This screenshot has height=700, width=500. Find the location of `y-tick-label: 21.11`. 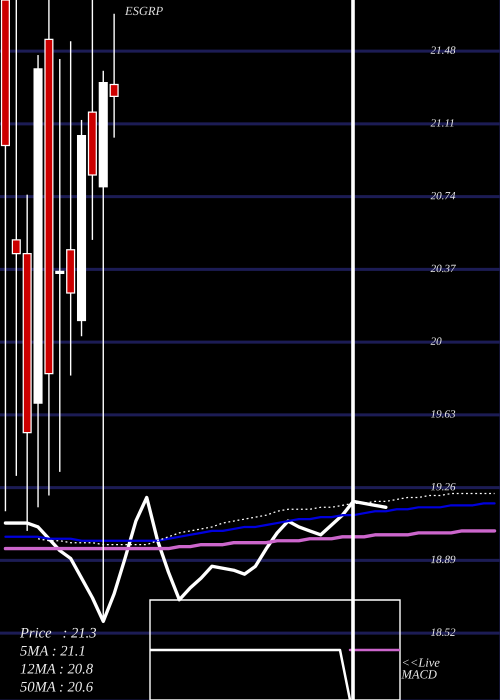

y-tick-label: 21.11 is located at coordinates (442, 123).